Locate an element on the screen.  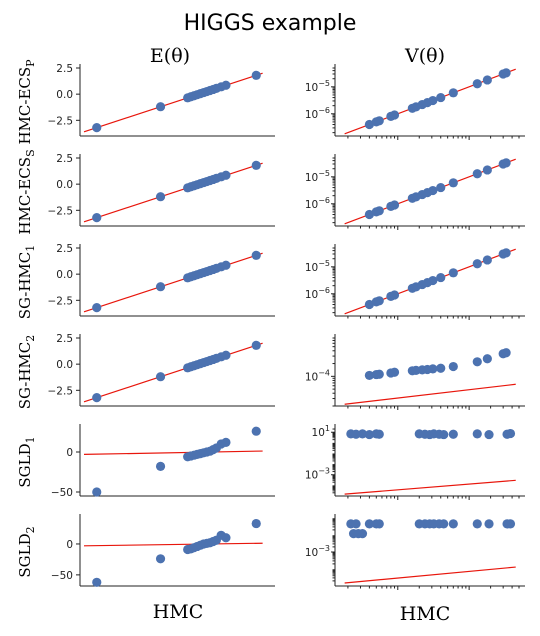
y-tick-label: −50 is located at coordinates (62, 493).